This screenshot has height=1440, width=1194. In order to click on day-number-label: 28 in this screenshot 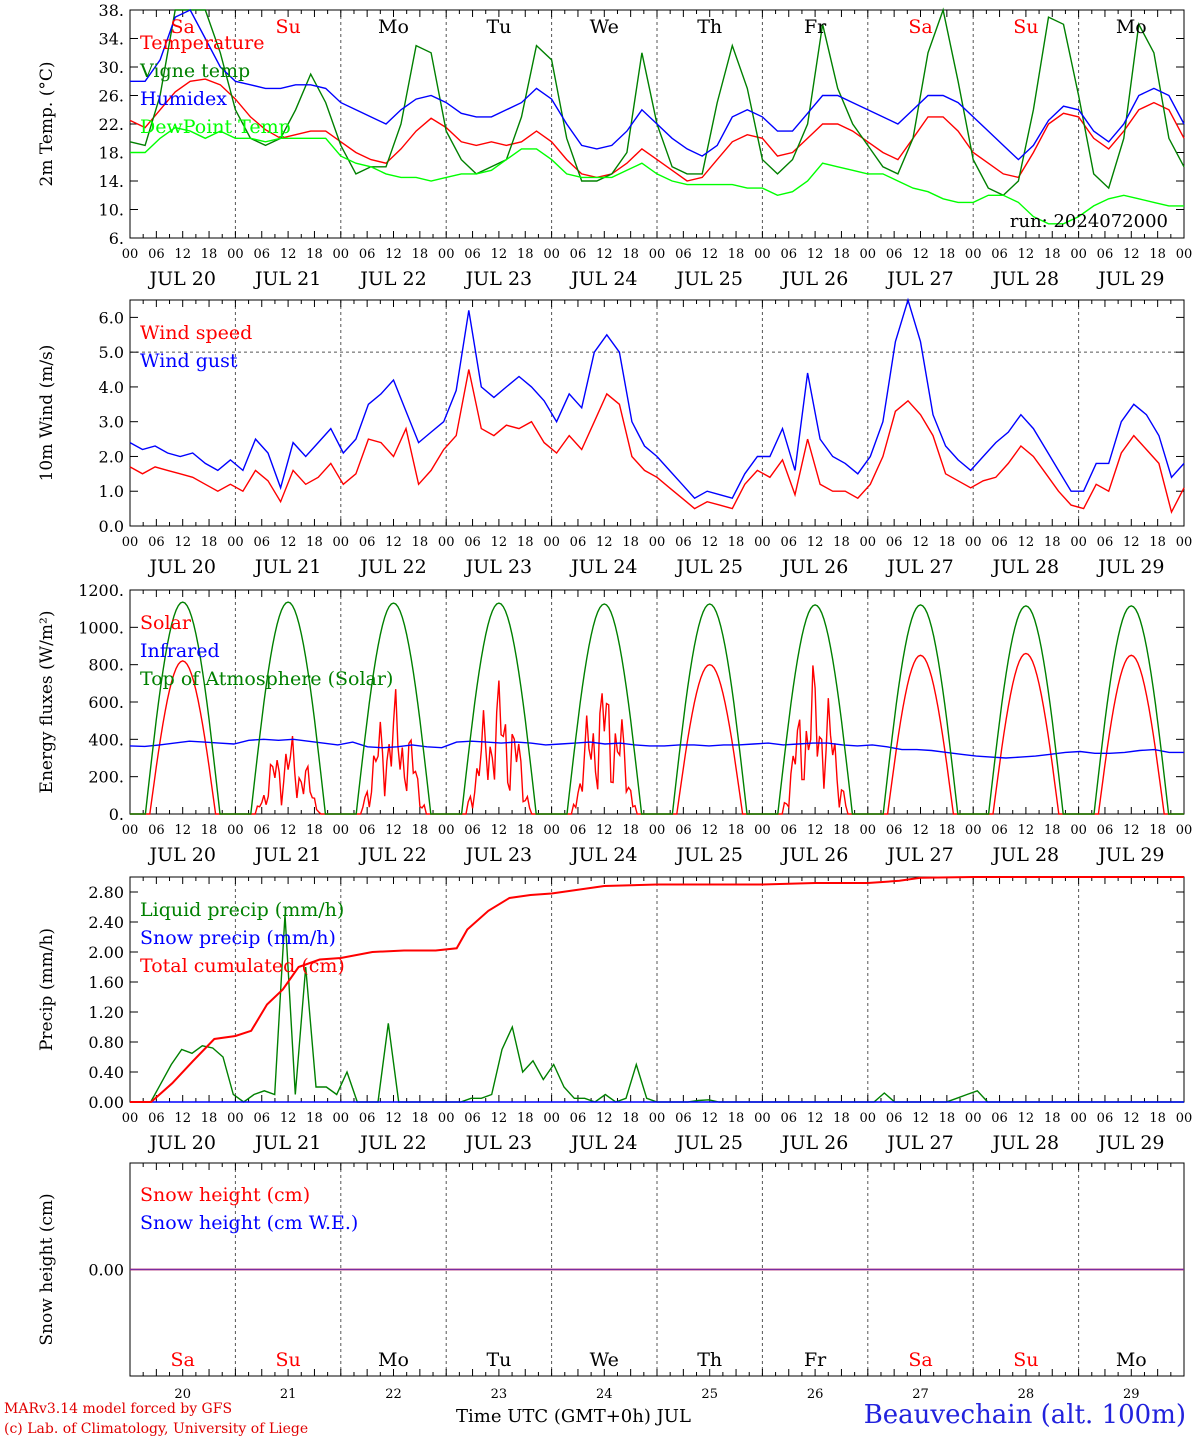, I will do `click(1026, 1393)`.